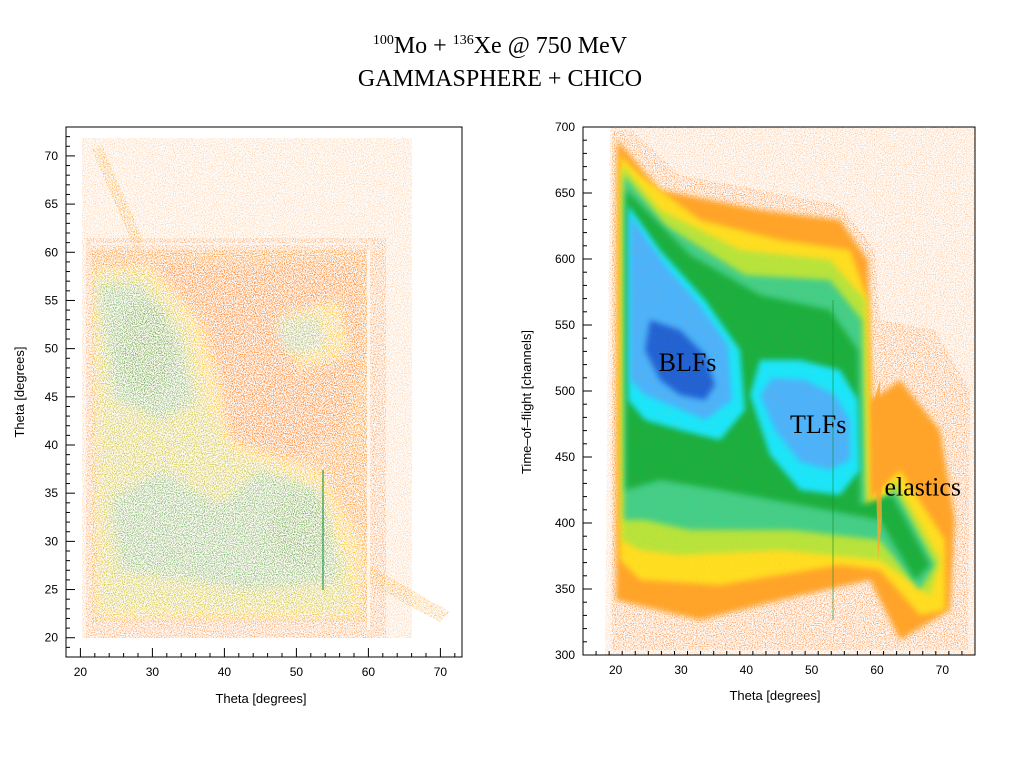 Image resolution: width=1024 pixels, height=768 pixels. What do you see at coordinates (153, 672) in the screenshot?
I see `left-x-tick-label: 30` at bounding box center [153, 672].